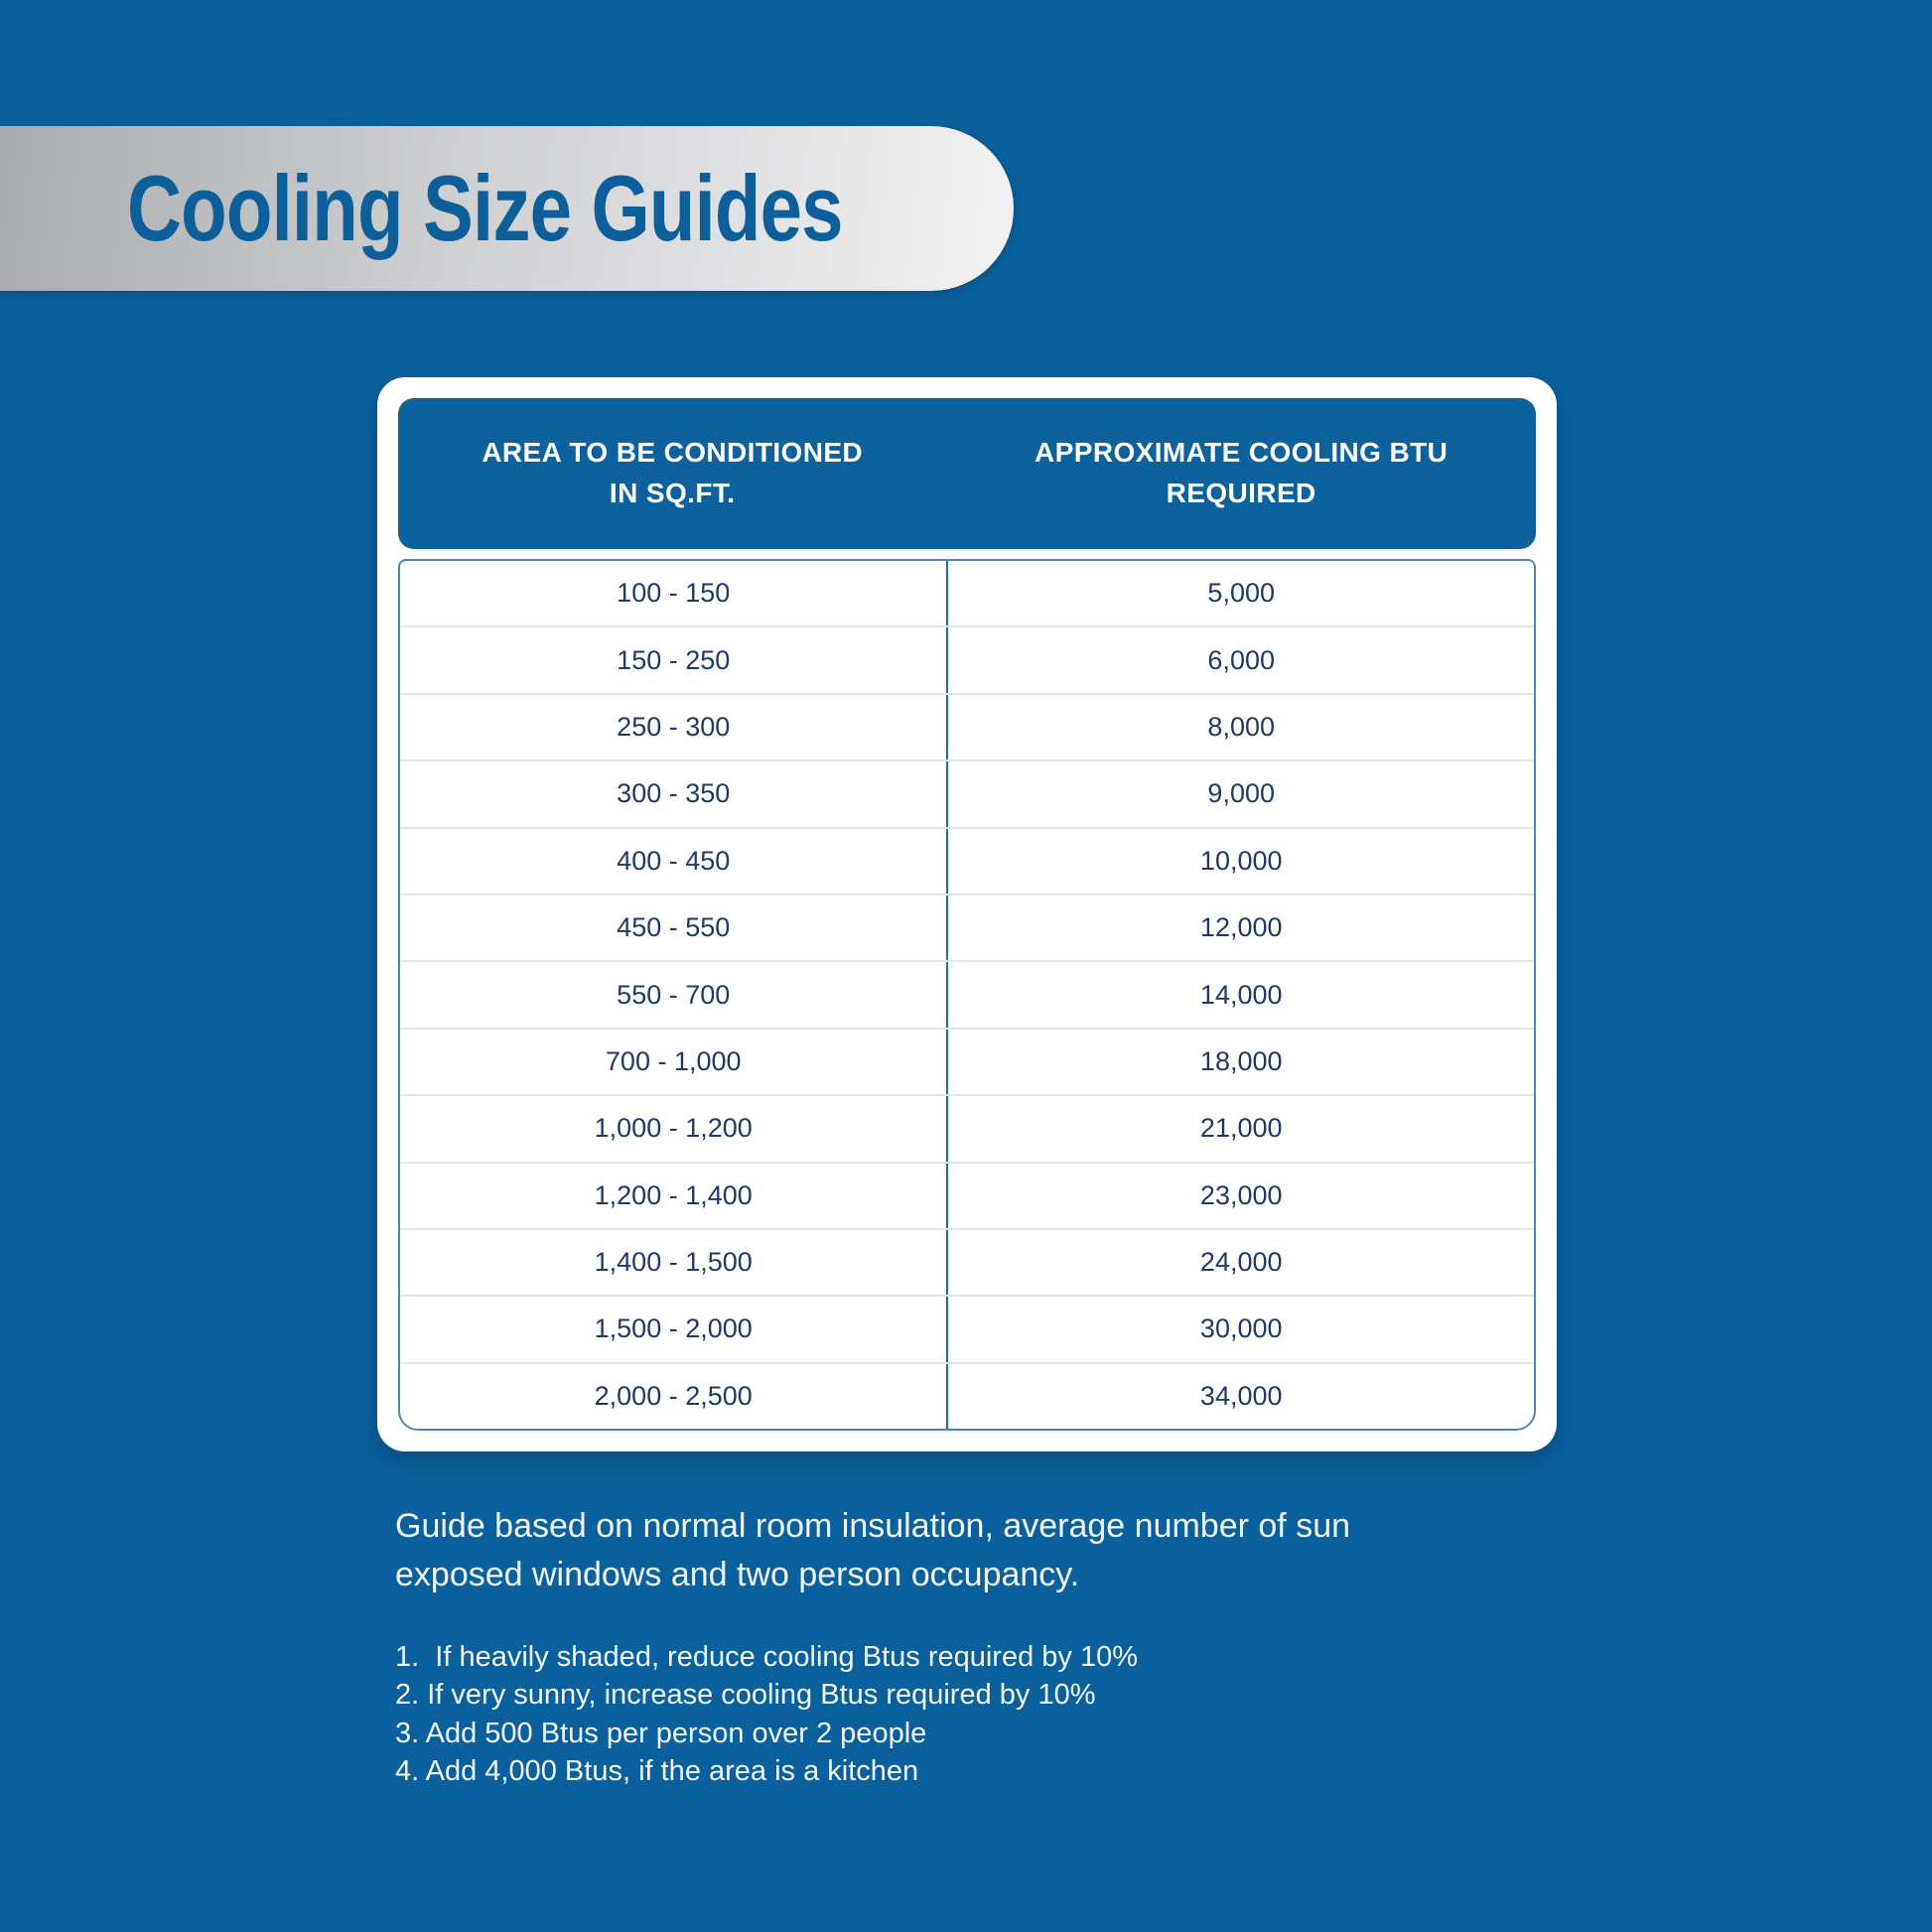  Describe the element at coordinates (967, 1395) in the screenshot. I see `table-row: 2,000 - 2,500 34,000` at that location.